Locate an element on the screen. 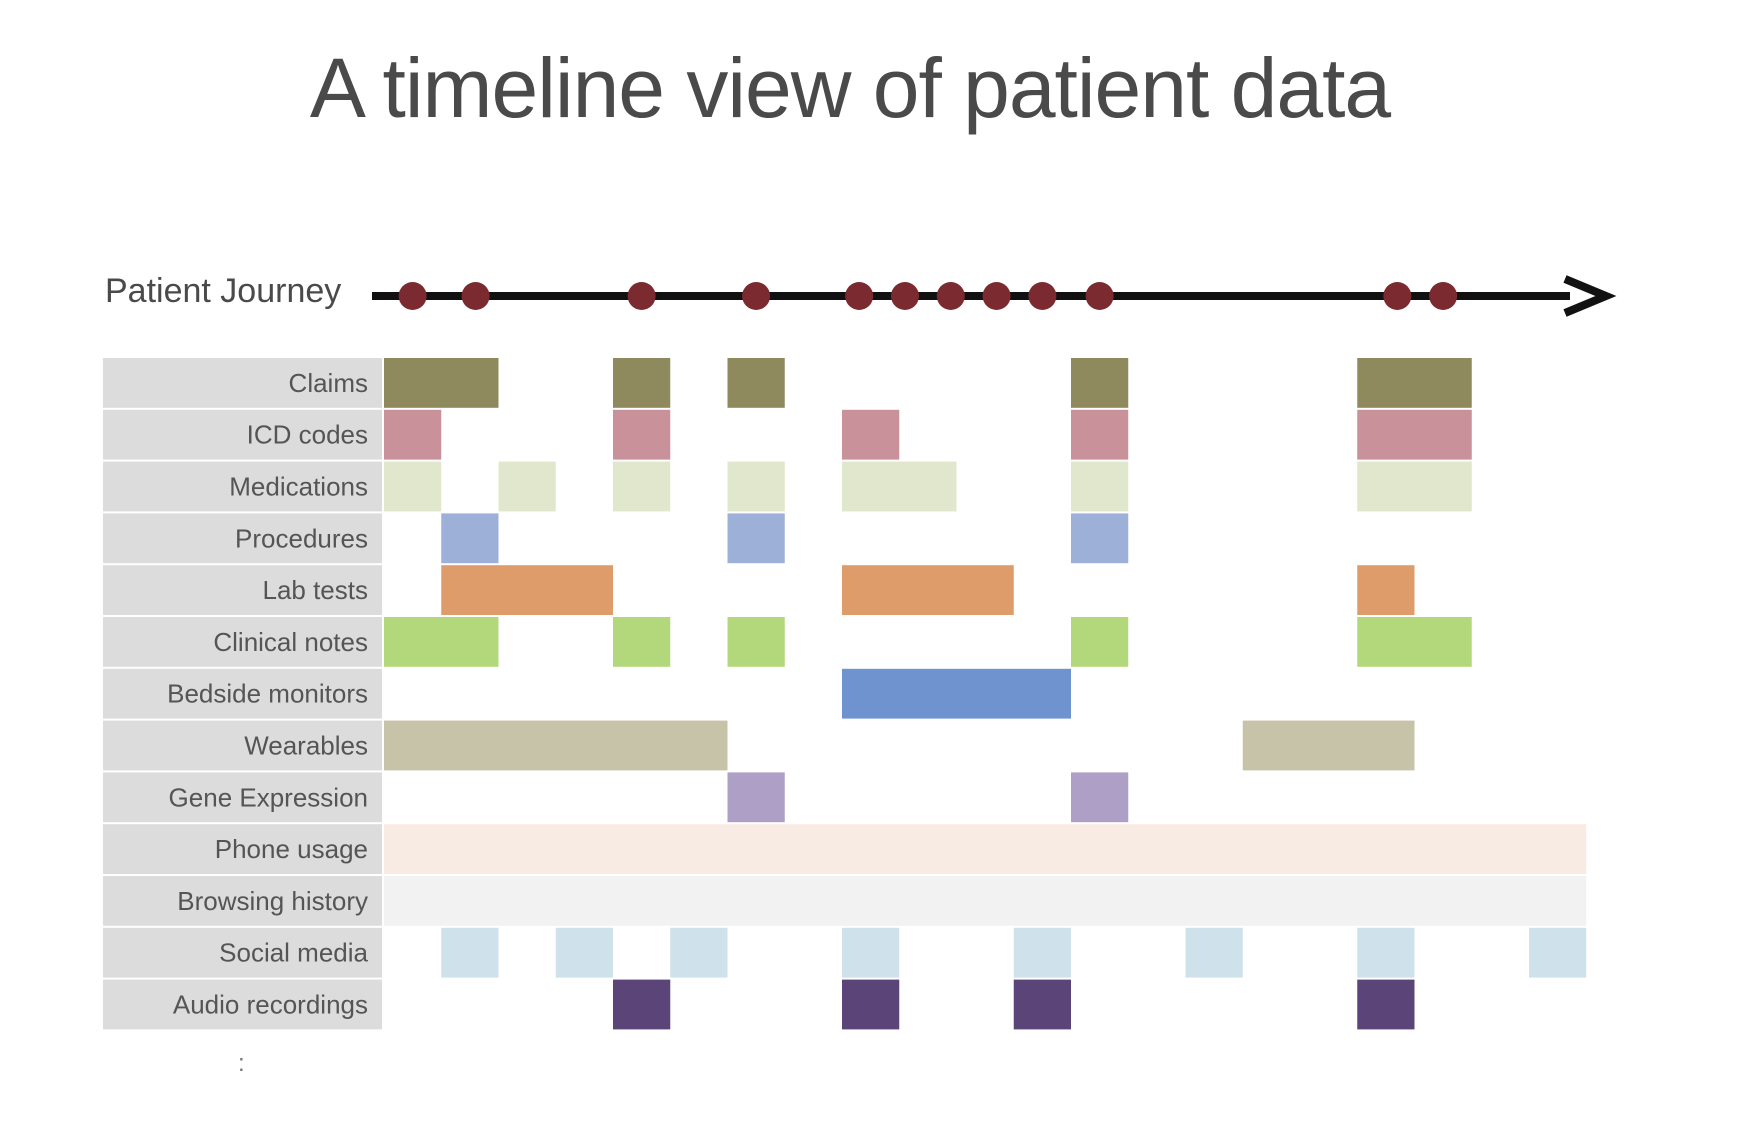 This screenshot has width=1760, height=1130. row-claims: Claims is located at coordinates (787, 383).